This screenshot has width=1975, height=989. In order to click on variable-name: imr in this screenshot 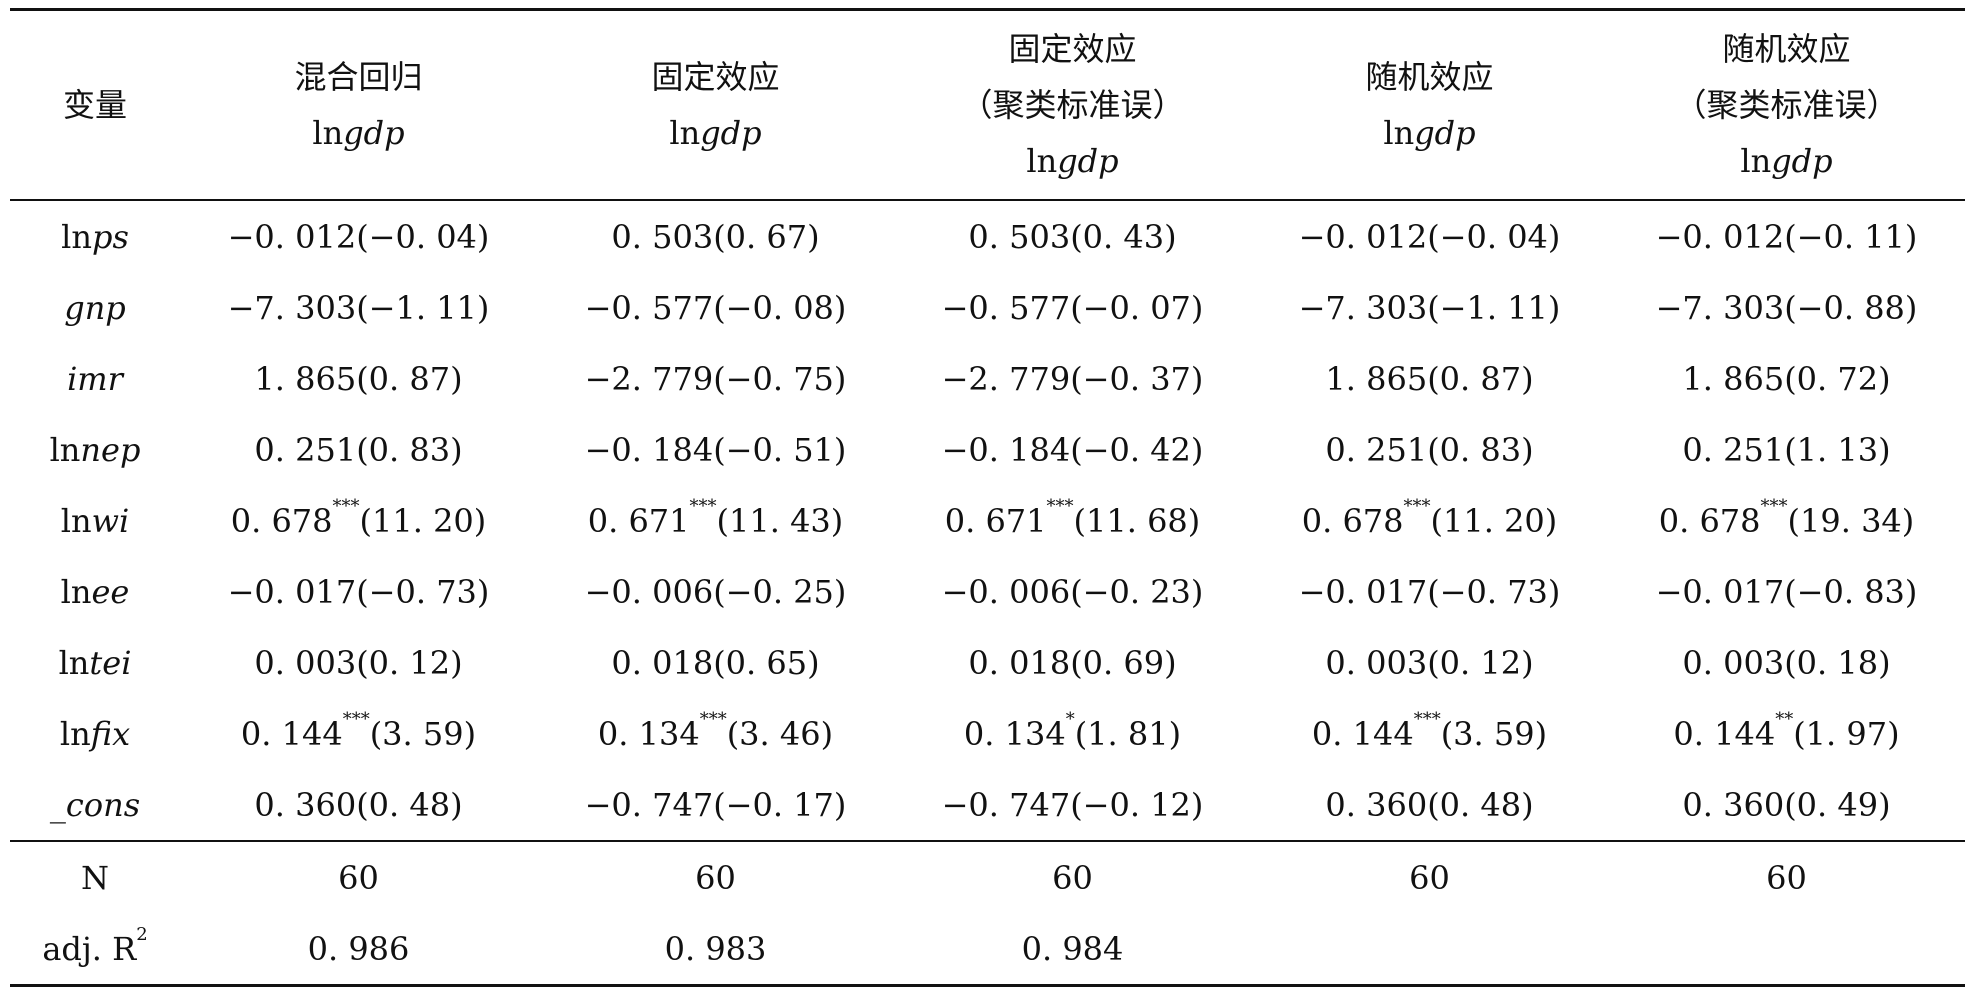, I will do `click(95, 378)`.